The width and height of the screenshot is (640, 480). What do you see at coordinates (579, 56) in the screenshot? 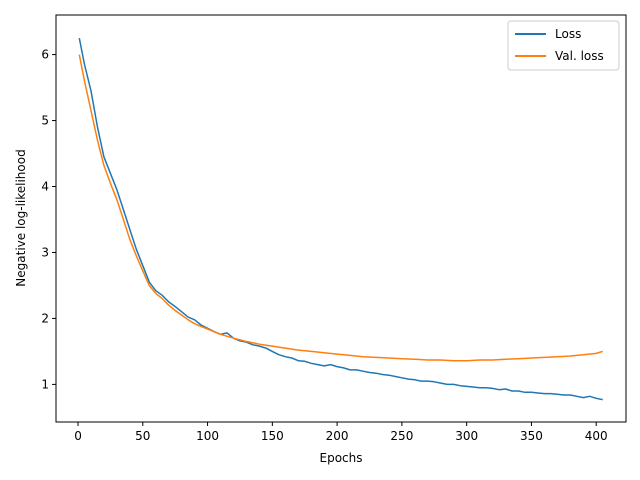
I see `legend-label-val-loss: Val. loss` at bounding box center [579, 56].